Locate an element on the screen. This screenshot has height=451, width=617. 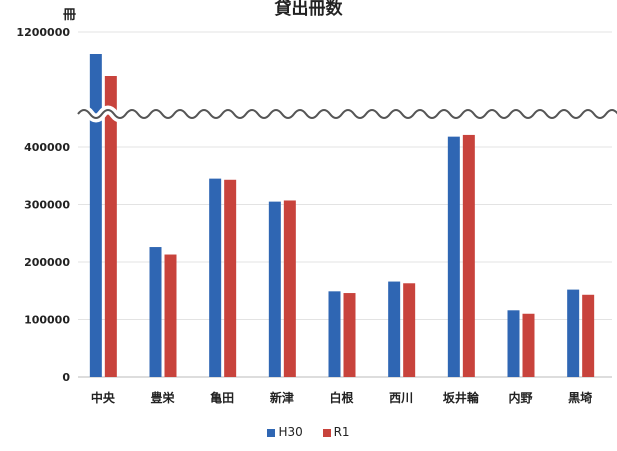
x-tick-label: 白根 is located at coordinates (341, 397).